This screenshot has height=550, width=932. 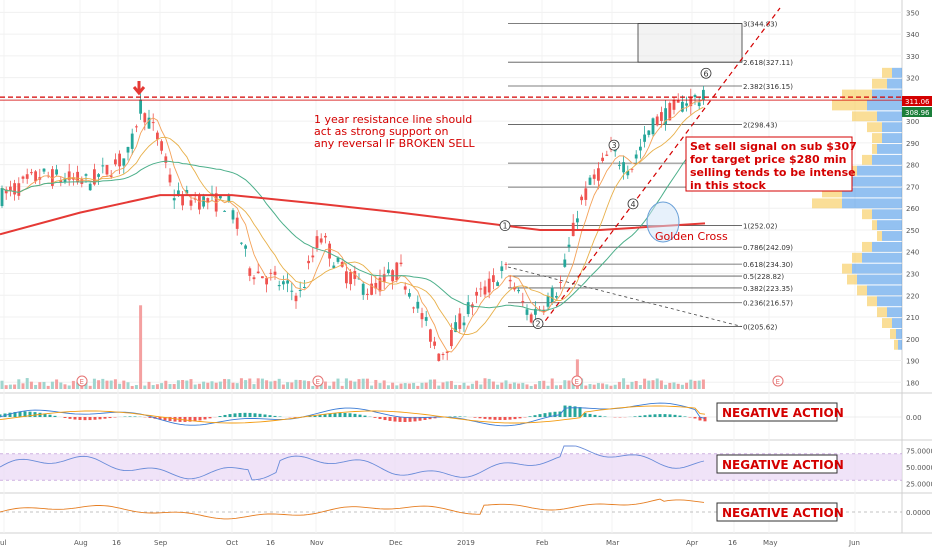 What do you see at coordinates (760, 126) in the screenshot?
I see `fib-level-label: 2(298.43)` at bounding box center [760, 126].